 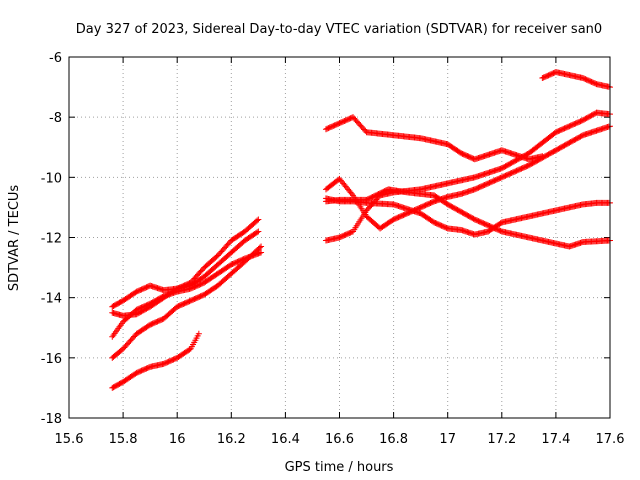 What do you see at coordinates (231, 439) in the screenshot?
I see `x-tick-label: 16.2` at bounding box center [231, 439].